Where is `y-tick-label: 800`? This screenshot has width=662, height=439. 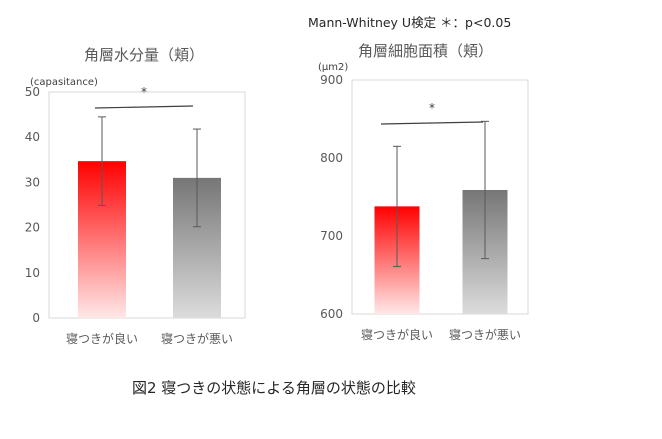
y-tick-label: 800 is located at coordinates (331, 158).